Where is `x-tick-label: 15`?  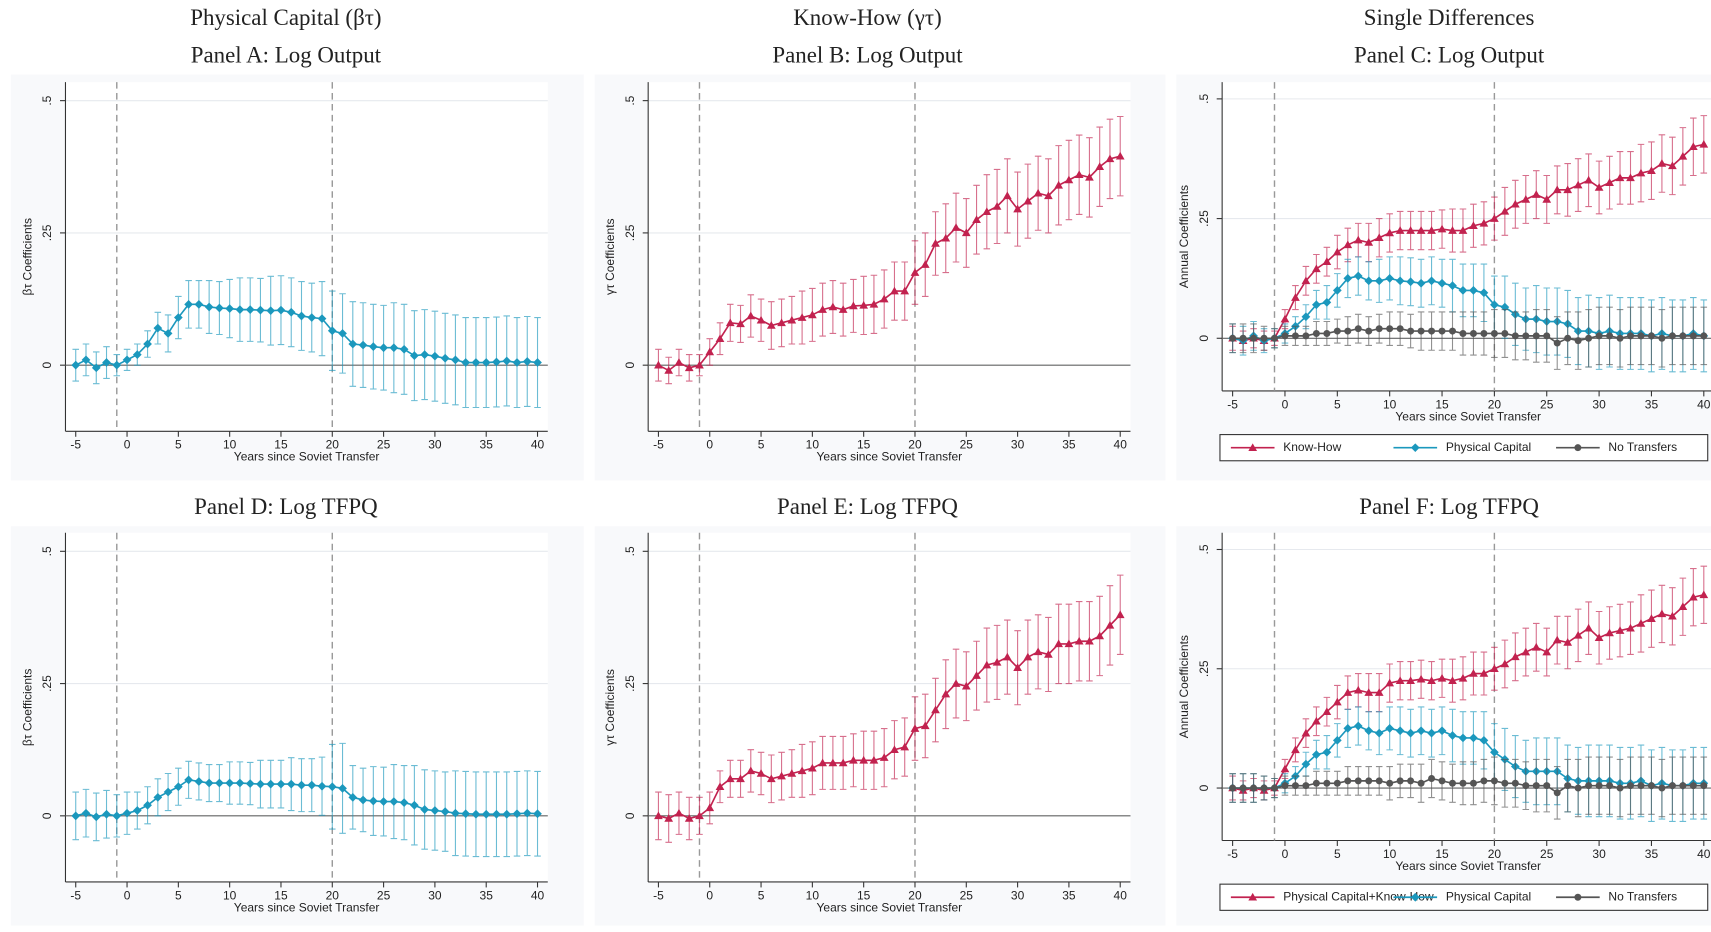 x-tick-label: 15 is located at coordinates (1442, 854).